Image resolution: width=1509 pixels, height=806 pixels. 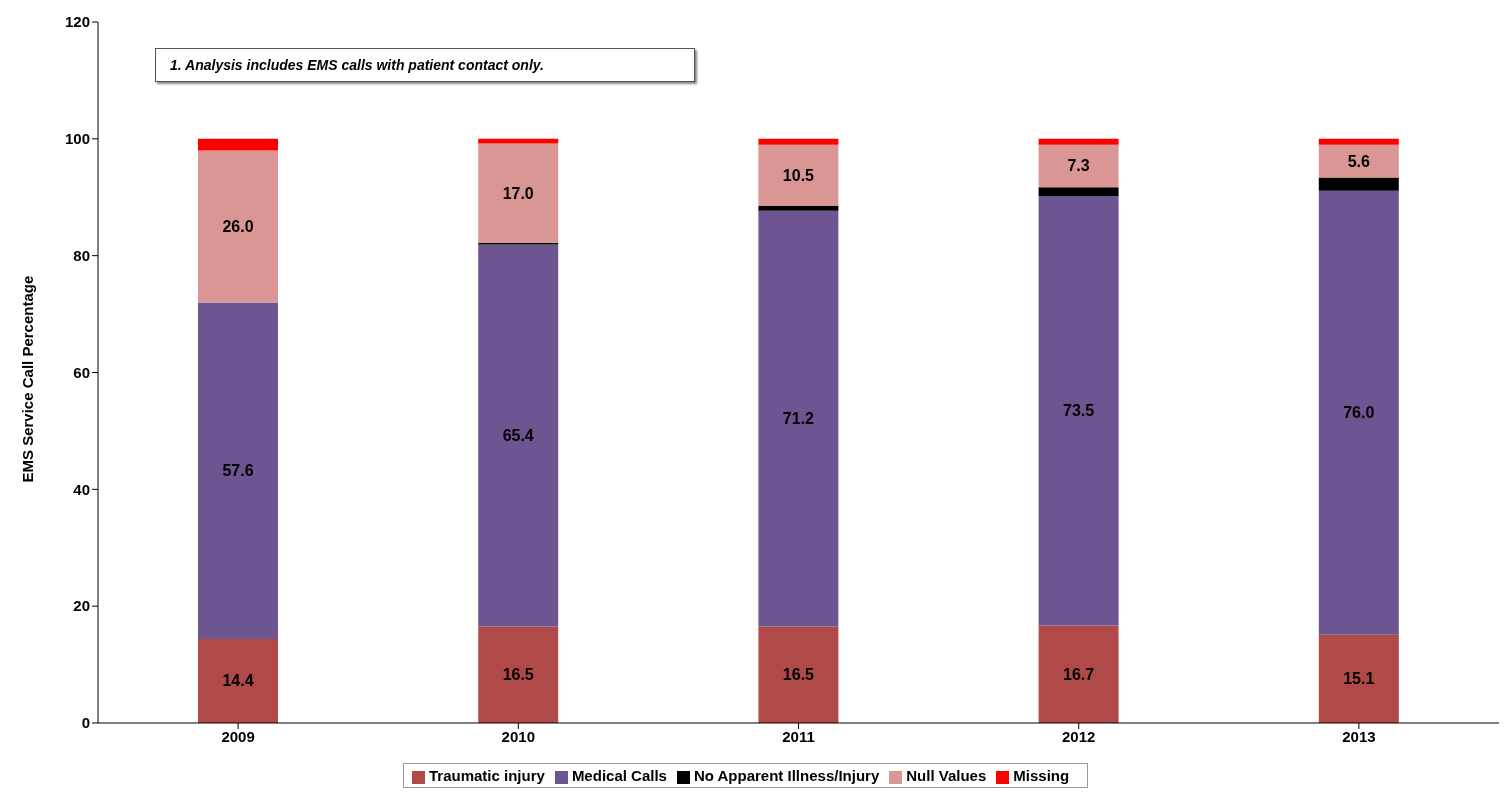 I want to click on data-label: 17.0, so click(x=518, y=193).